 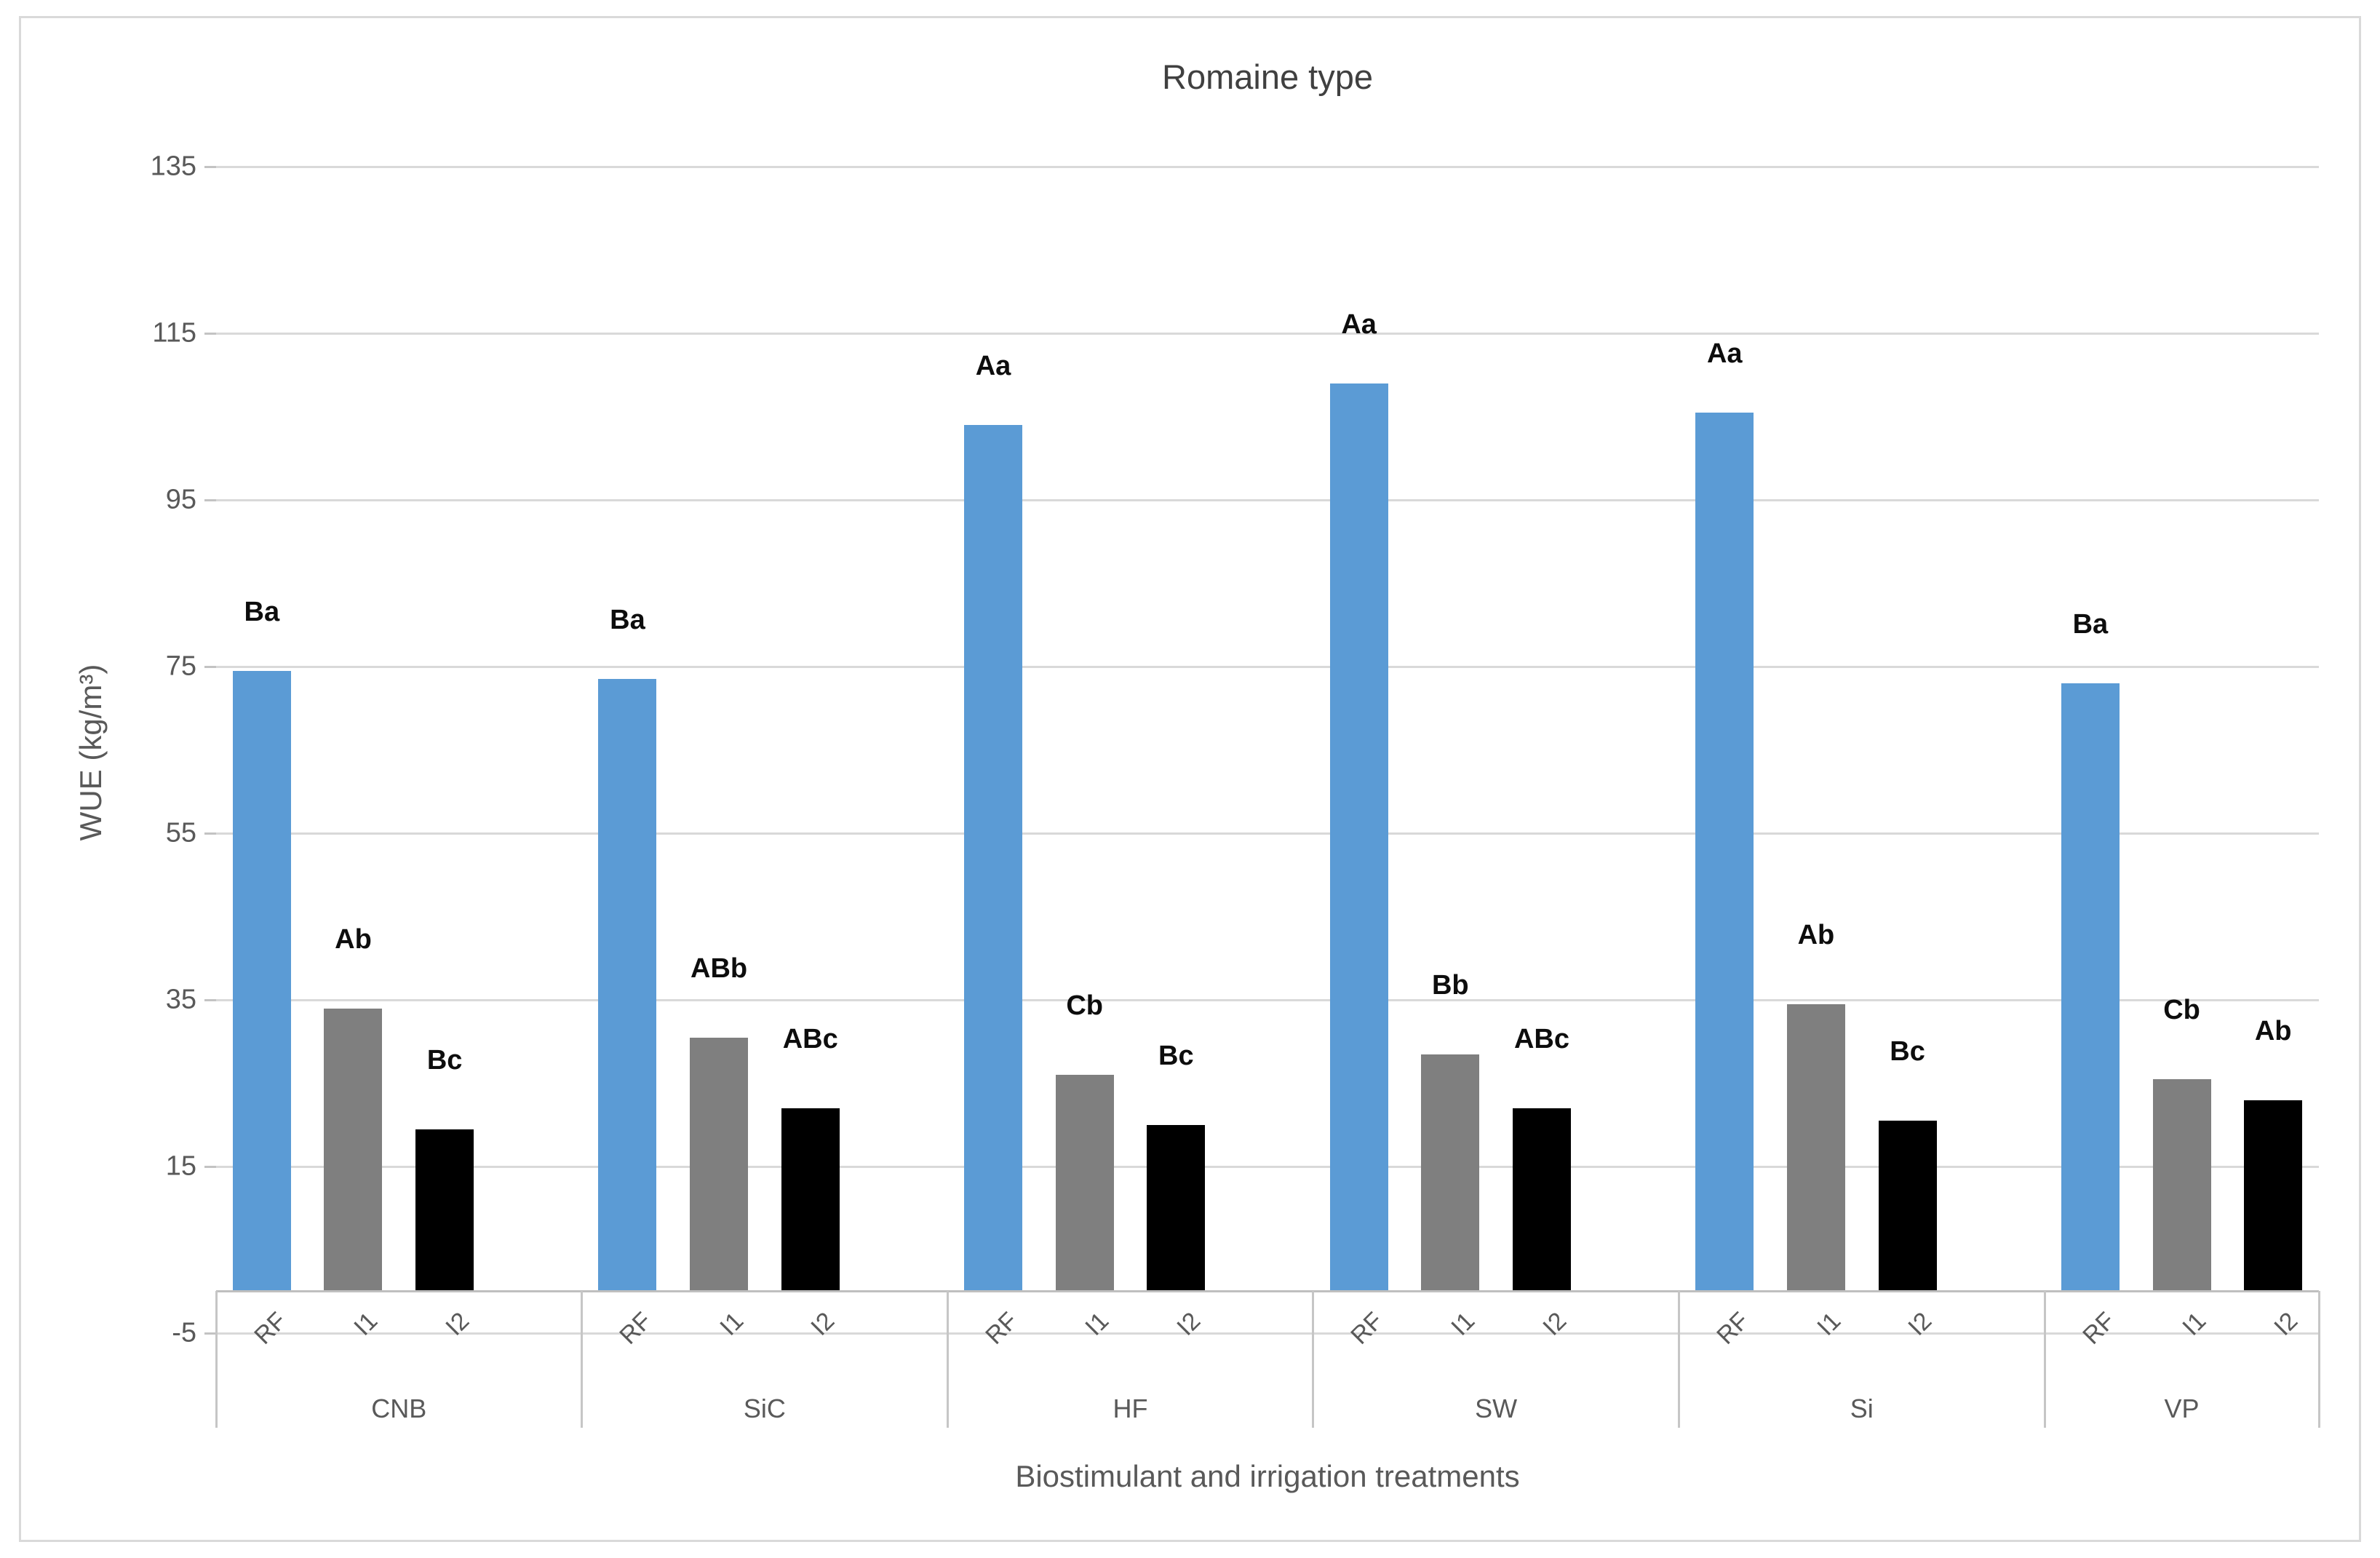 I want to click on bar-SW-I1, so click(x=1450, y=1172).